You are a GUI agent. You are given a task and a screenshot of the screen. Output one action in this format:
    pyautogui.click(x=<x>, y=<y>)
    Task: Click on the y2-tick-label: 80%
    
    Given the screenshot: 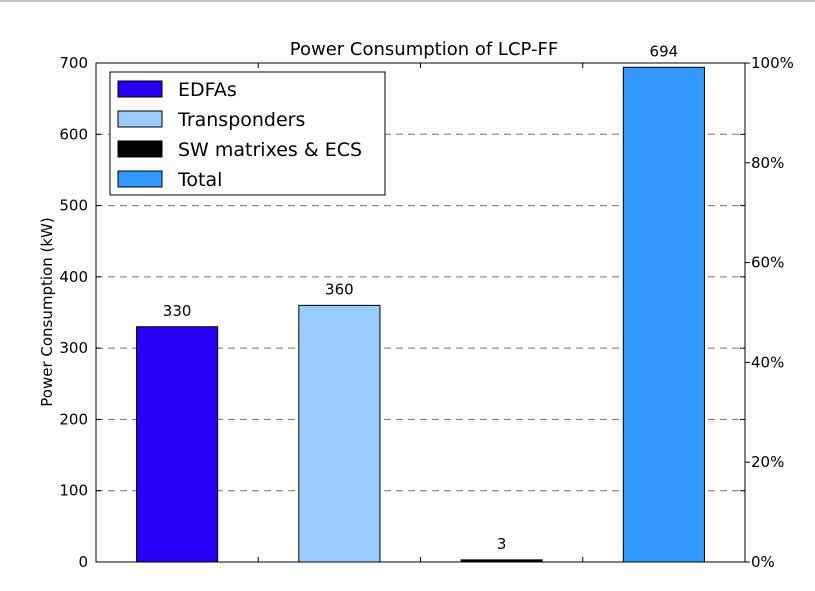 What is the action you would take?
    pyautogui.click(x=767, y=163)
    